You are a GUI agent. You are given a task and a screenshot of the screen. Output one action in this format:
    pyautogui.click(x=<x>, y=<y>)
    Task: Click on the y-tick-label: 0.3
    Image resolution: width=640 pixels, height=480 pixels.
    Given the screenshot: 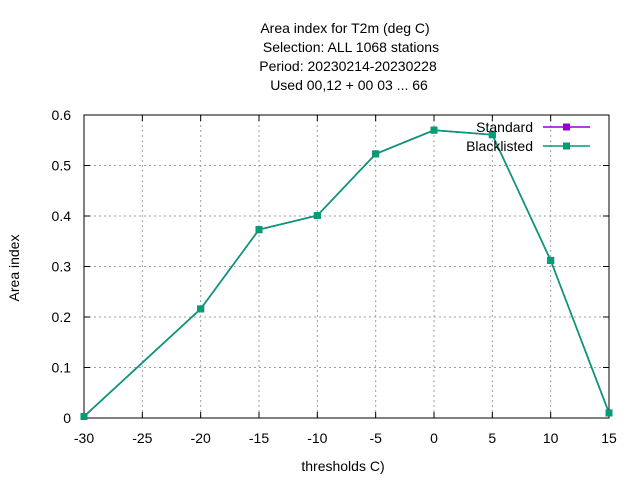 What is the action you would take?
    pyautogui.click(x=62, y=267)
    